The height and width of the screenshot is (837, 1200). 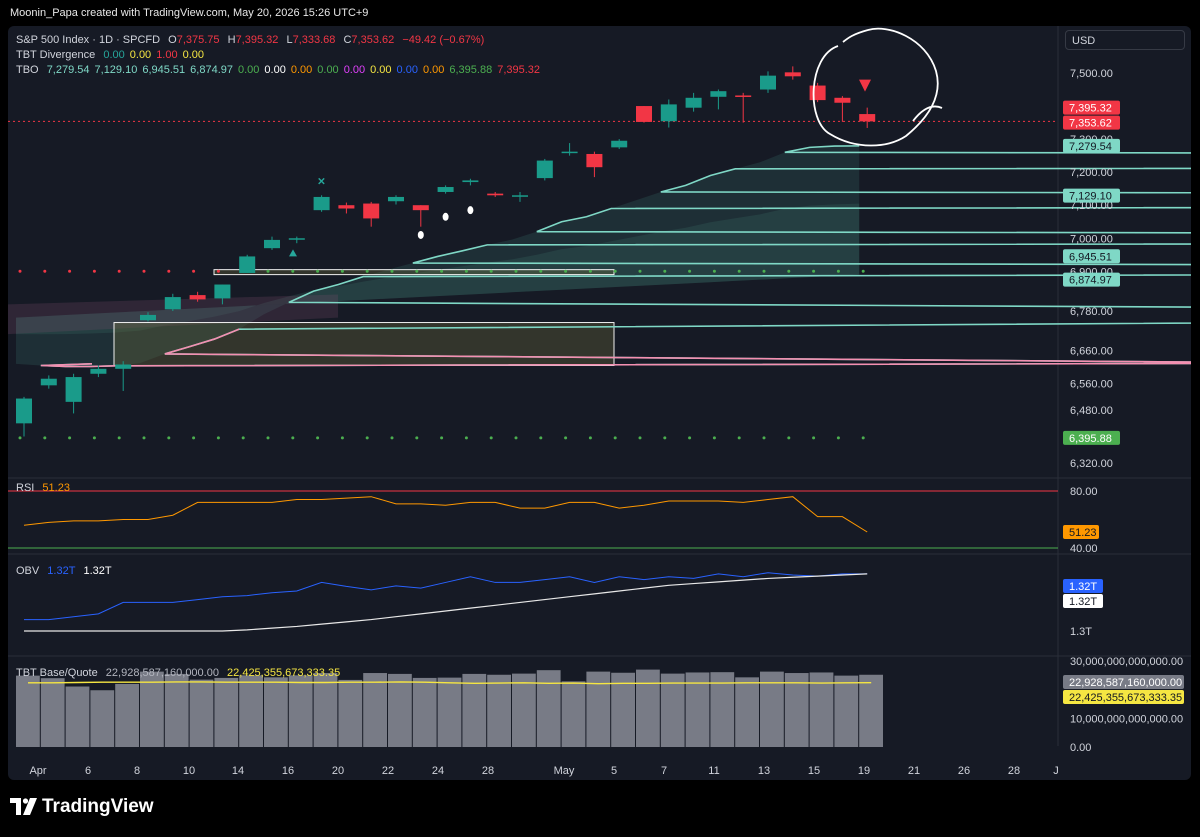 What do you see at coordinates (347, 40) in the screenshot?
I see `legend-c-label: C` at bounding box center [347, 40].